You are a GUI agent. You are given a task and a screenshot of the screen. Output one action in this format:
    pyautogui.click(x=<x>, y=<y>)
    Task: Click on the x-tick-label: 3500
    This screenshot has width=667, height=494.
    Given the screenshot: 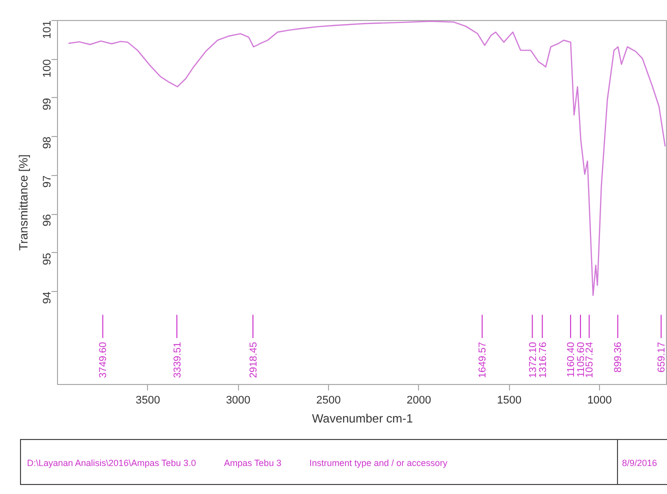 What is the action you would take?
    pyautogui.click(x=148, y=400)
    